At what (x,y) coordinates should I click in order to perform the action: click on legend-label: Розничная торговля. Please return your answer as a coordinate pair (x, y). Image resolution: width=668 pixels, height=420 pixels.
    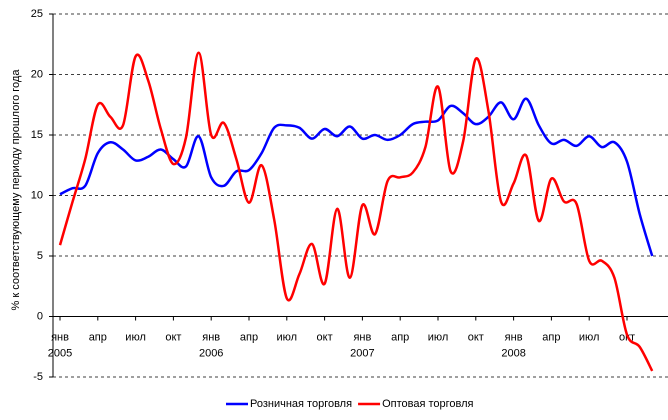
    Looking at the image, I should click on (301, 404).